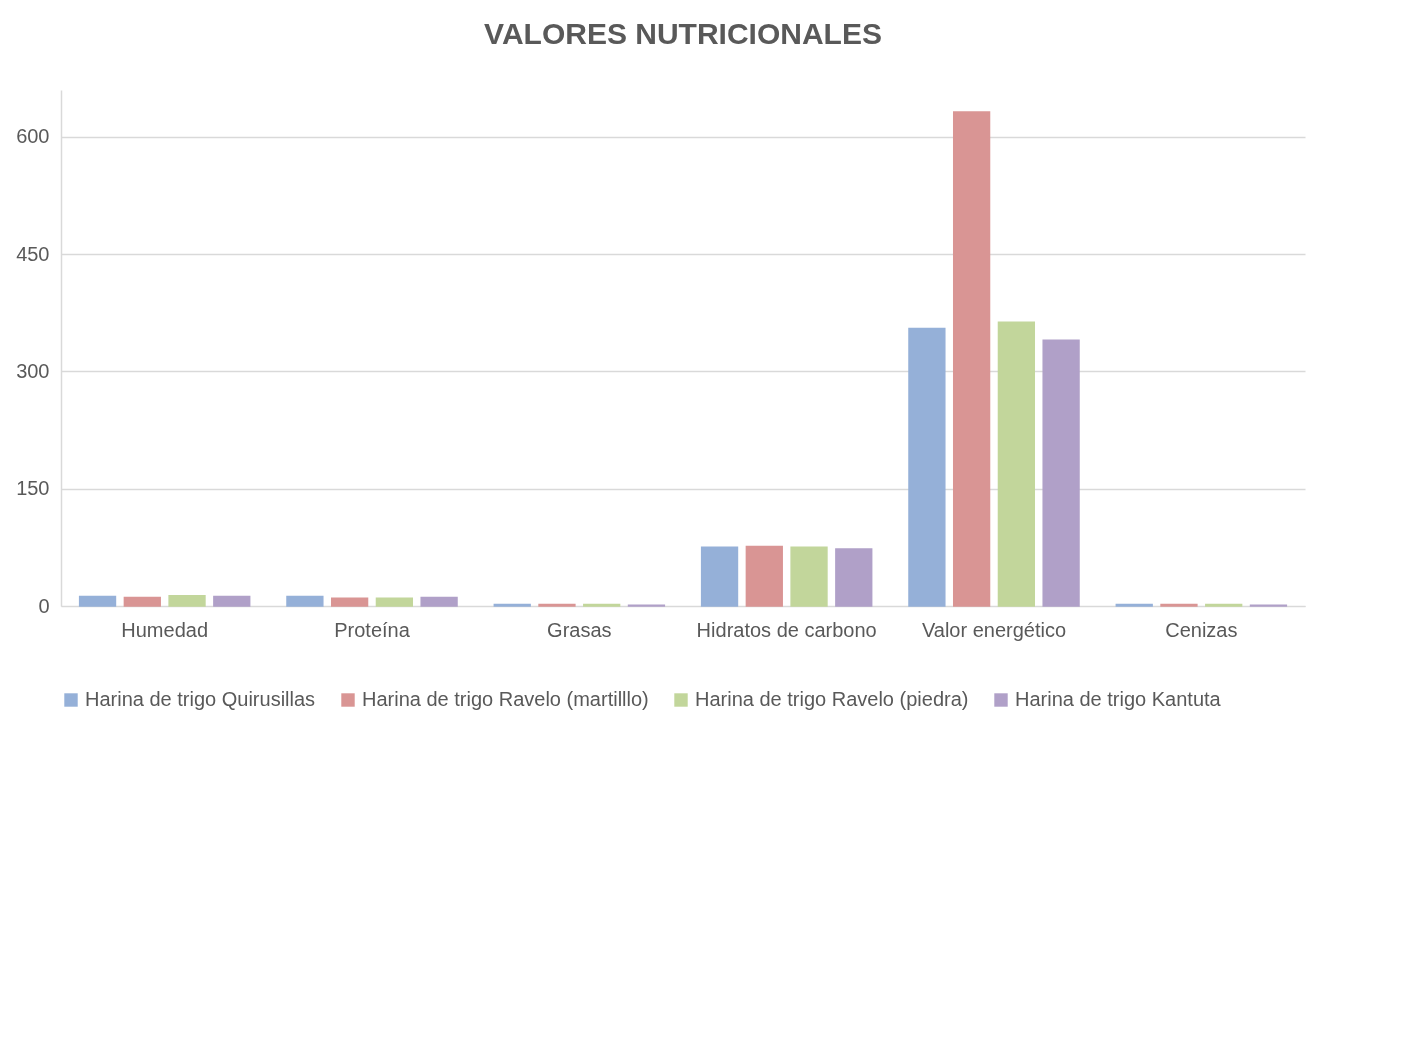 This screenshot has width=1427, height=1053. Describe the element at coordinates (33, 488) in the screenshot. I see `y-tick-label: 150` at that location.